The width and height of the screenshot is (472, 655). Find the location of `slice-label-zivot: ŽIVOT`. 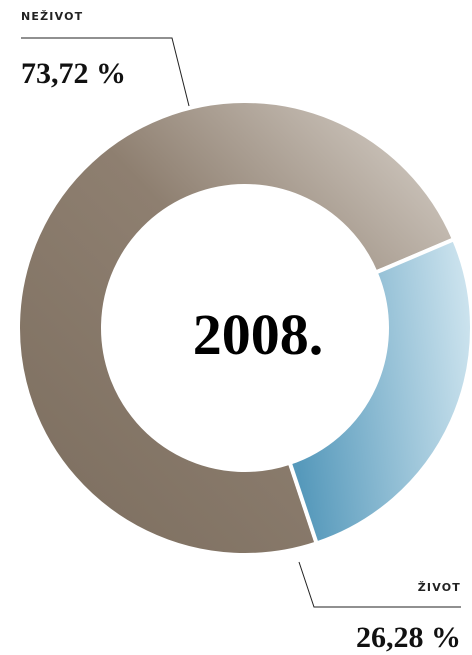

slice-label-zivot: ŽIVOT is located at coordinates (439, 587).